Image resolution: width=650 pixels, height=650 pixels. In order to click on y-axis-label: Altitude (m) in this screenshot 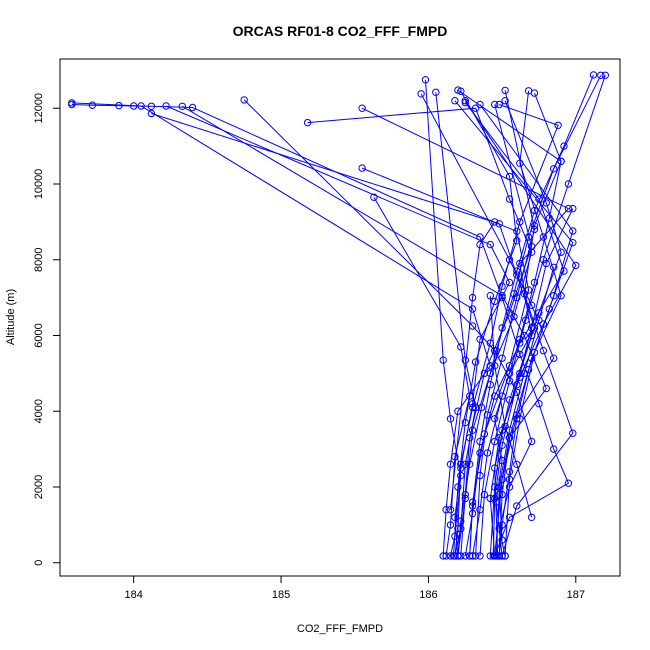, I will do `click(11, 317)`.